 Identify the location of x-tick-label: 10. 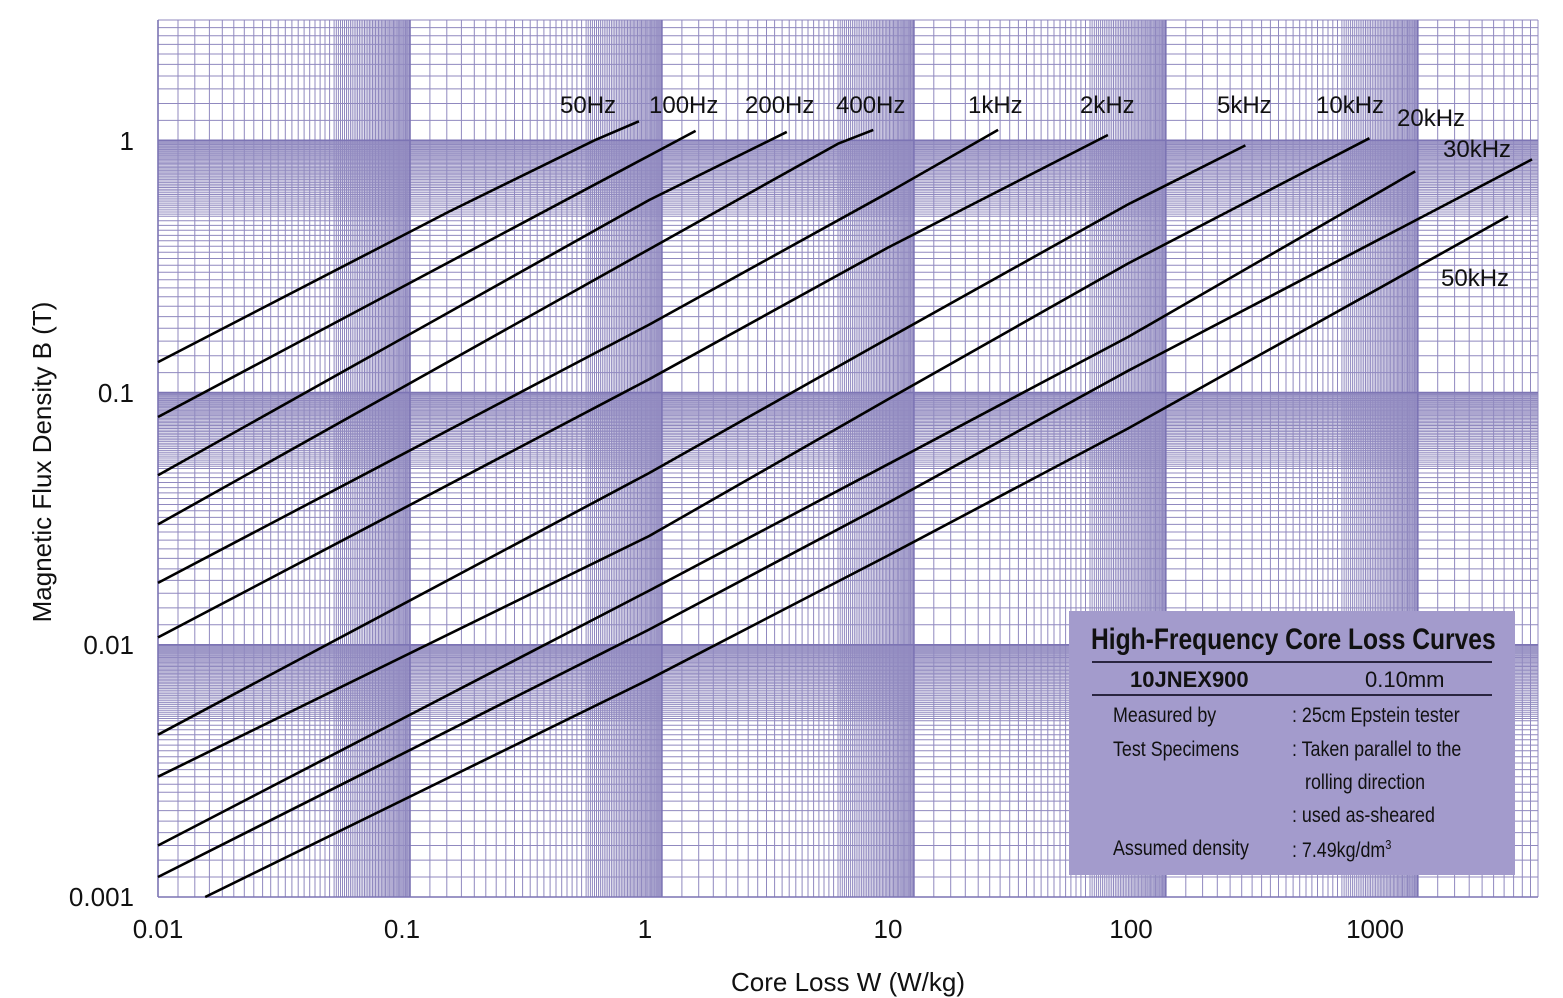
(888, 929).